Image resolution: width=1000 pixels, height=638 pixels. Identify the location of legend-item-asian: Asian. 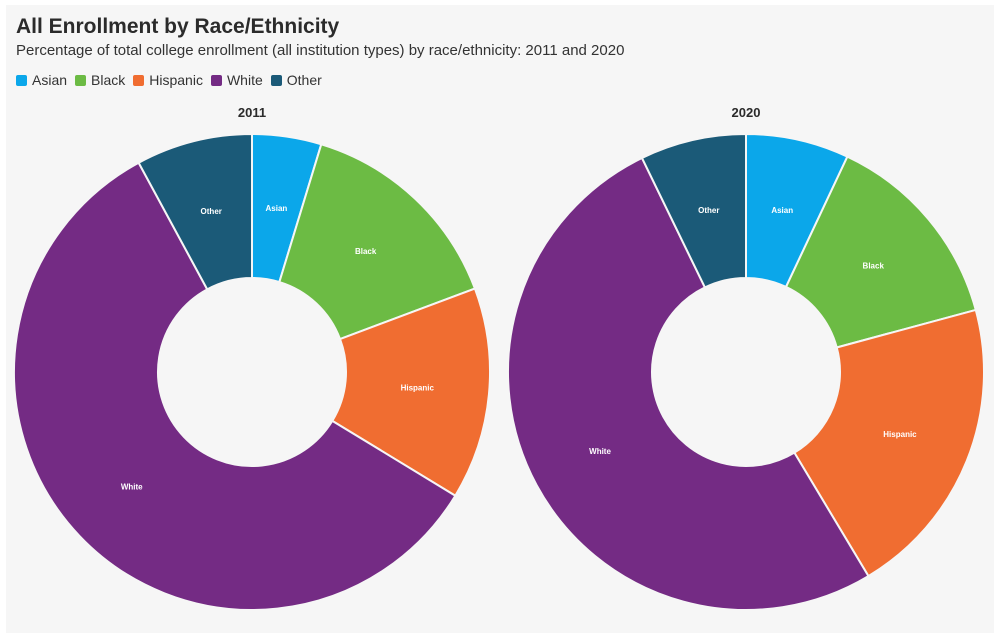
(41, 80).